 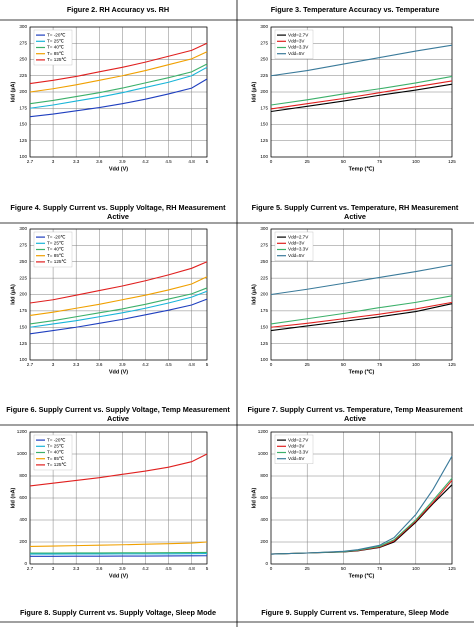 What do you see at coordinates (344, 161) in the screenshot?
I see `x-tick-label: 50` at bounding box center [344, 161].